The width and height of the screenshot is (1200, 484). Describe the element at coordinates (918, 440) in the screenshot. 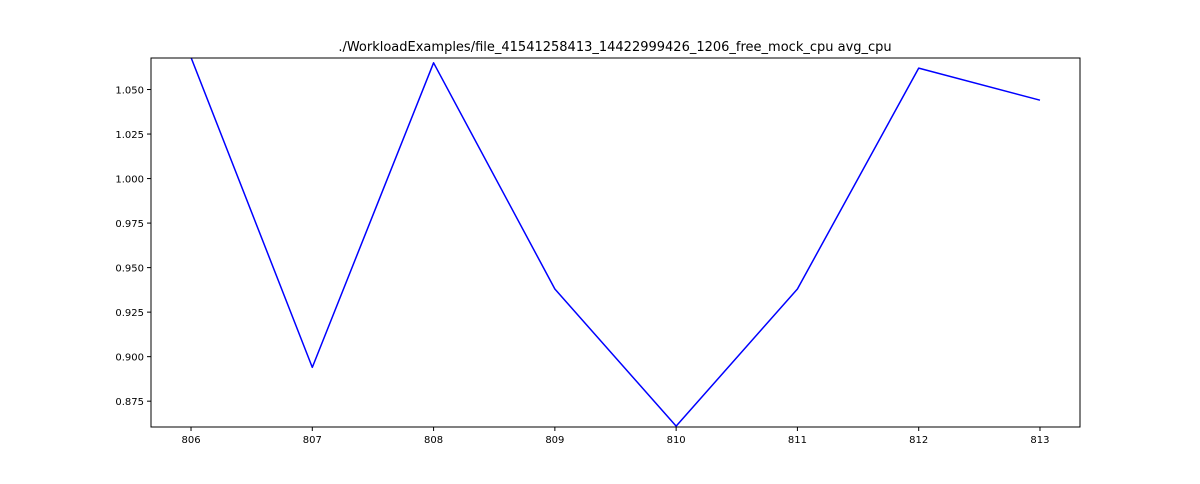

I see `x-tick-label: 812` at that location.